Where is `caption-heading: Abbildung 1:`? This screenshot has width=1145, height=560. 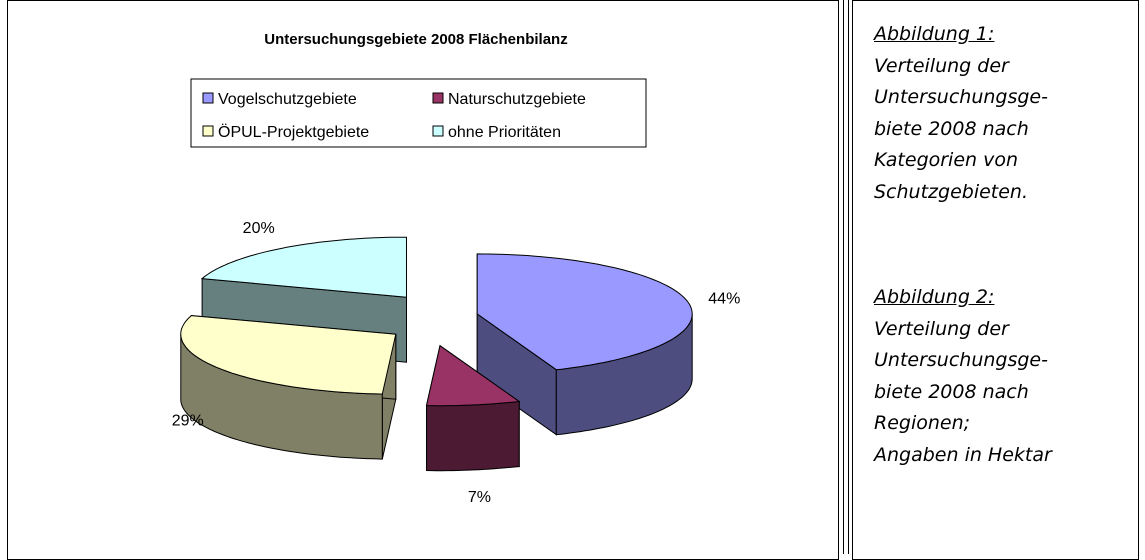
caption-heading: Abbildung 1: is located at coordinates (934, 34).